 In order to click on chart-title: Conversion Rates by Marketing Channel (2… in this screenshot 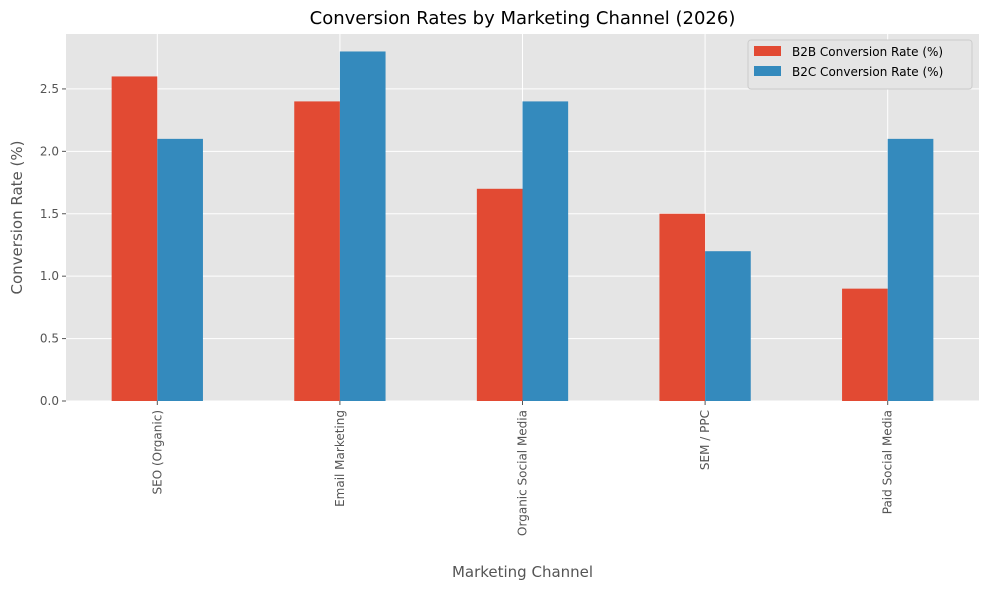, I will do `click(523, 18)`.